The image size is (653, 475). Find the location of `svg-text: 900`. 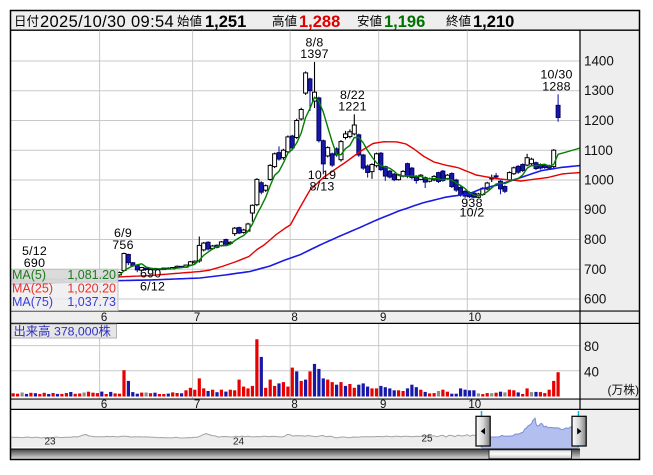

svg-text: 900 is located at coordinates (595, 209).